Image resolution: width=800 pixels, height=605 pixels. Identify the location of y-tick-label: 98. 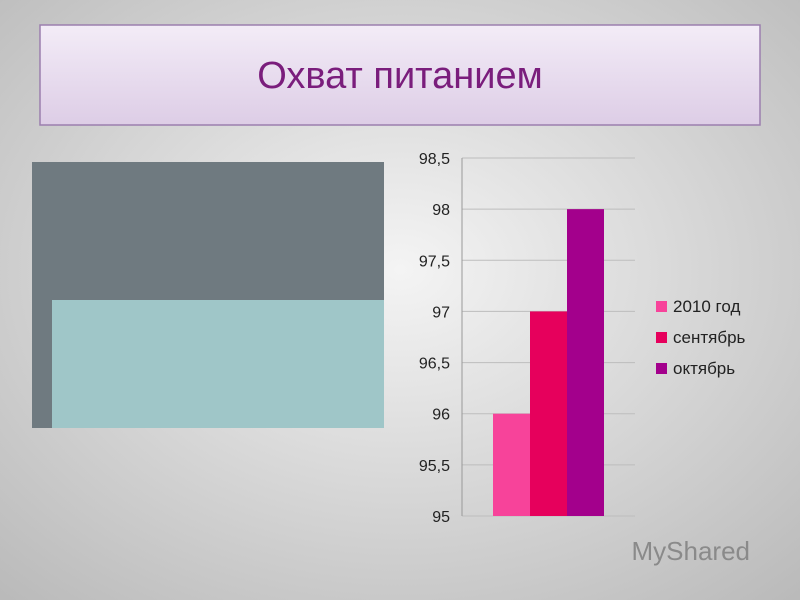
(441, 210).